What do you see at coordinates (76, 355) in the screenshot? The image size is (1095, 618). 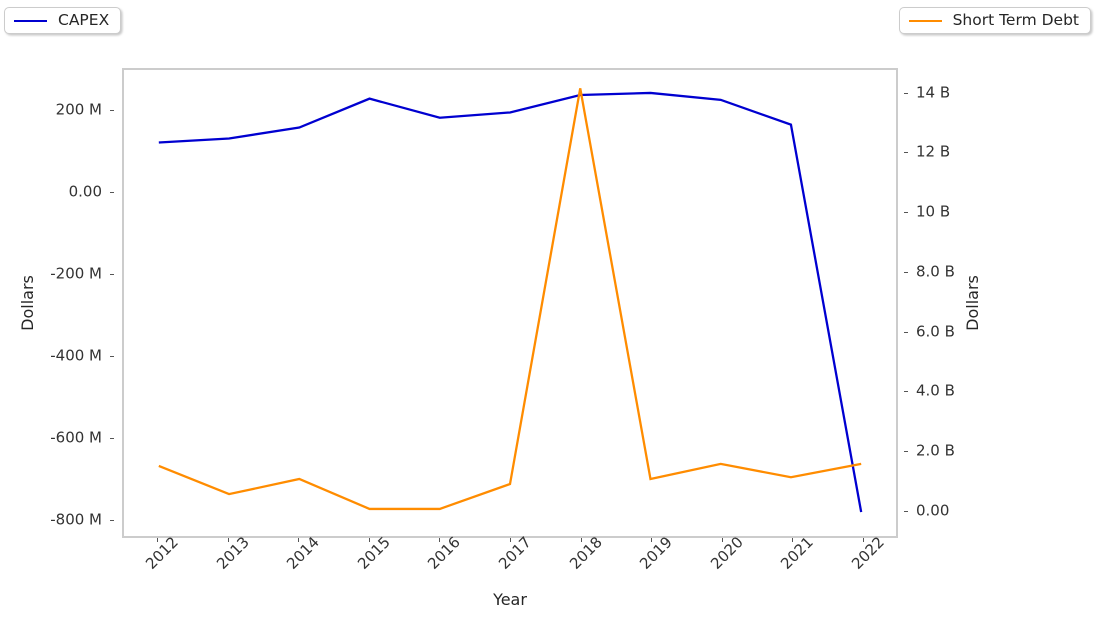 I see `y-axis-left-tick-label: -400 M` at bounding box center [76, 355].